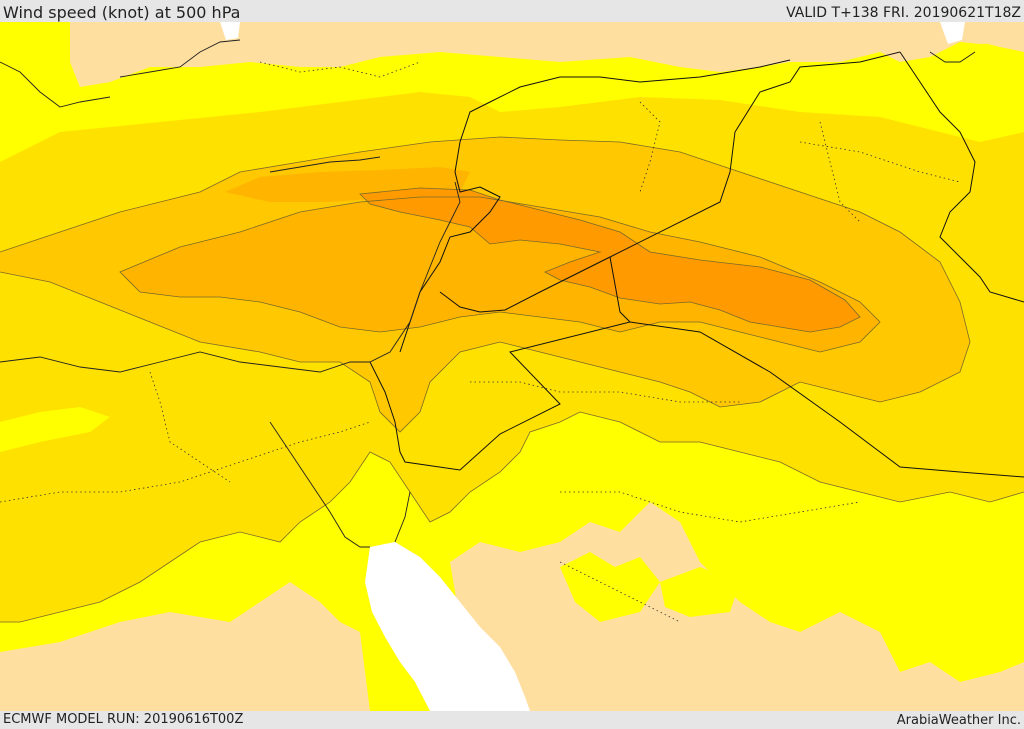  I want to click on low-wind-southwest, so click(185, 646).